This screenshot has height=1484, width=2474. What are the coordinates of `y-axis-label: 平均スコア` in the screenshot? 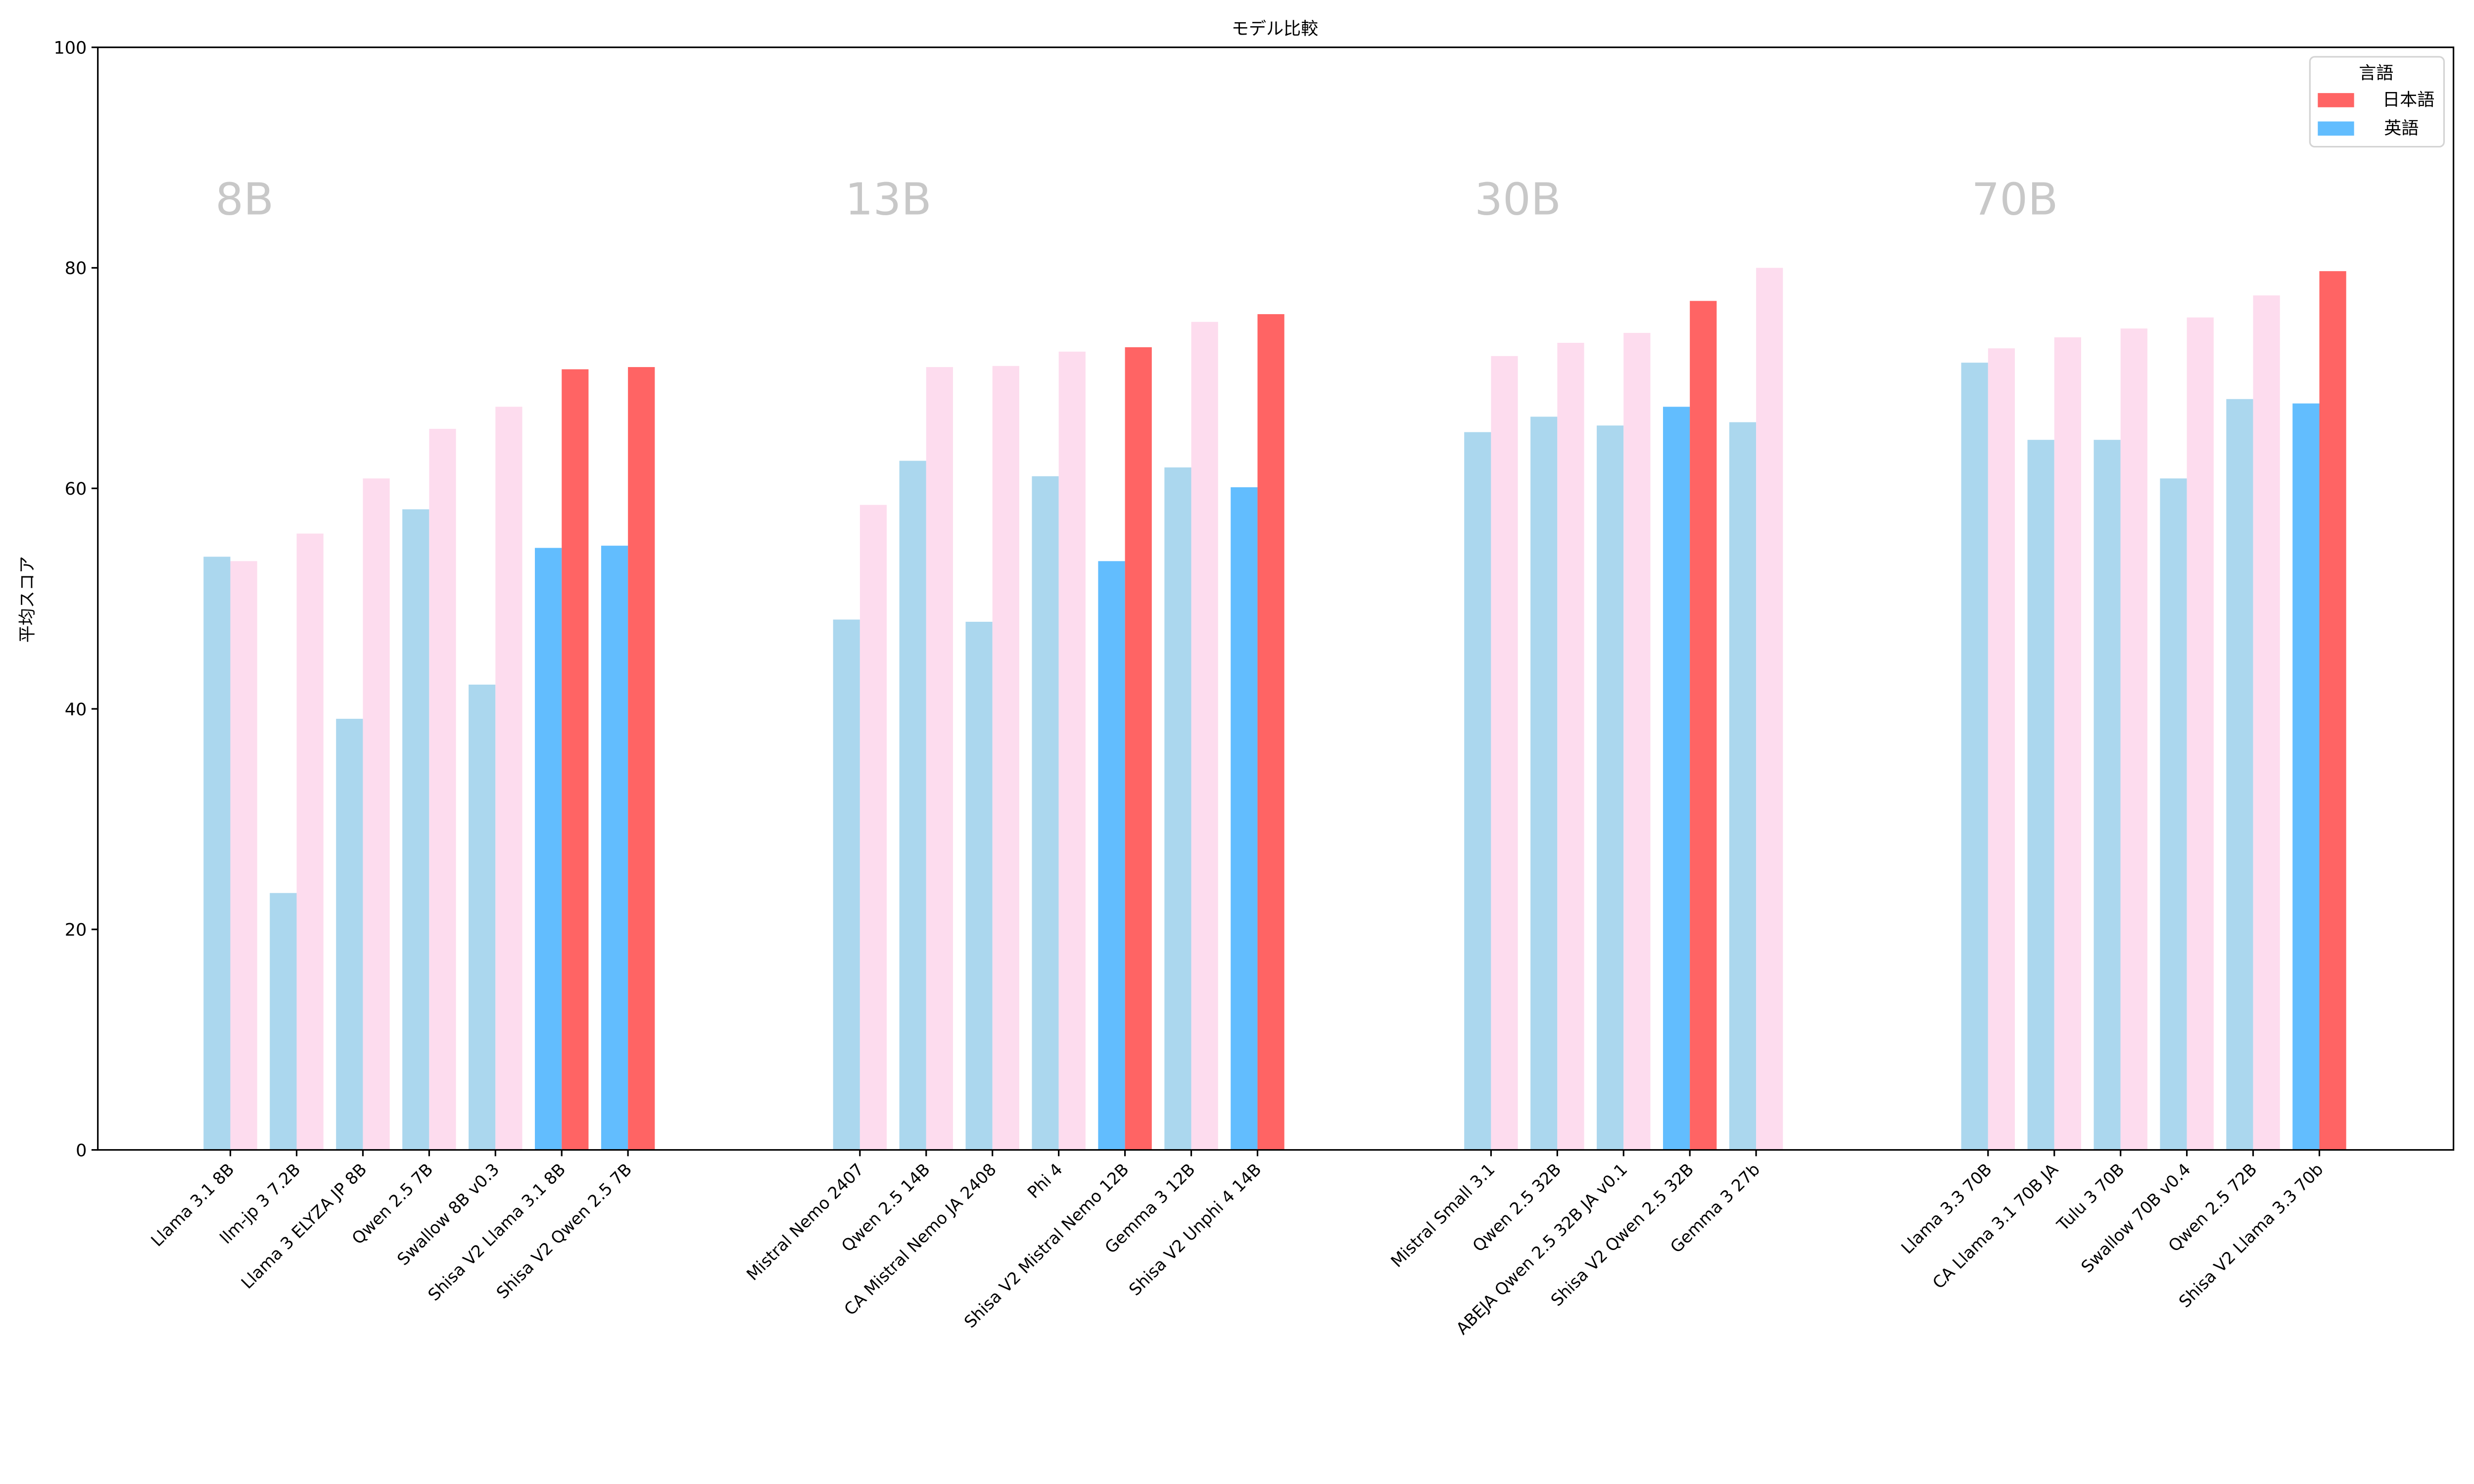 It's located at (27, 599).